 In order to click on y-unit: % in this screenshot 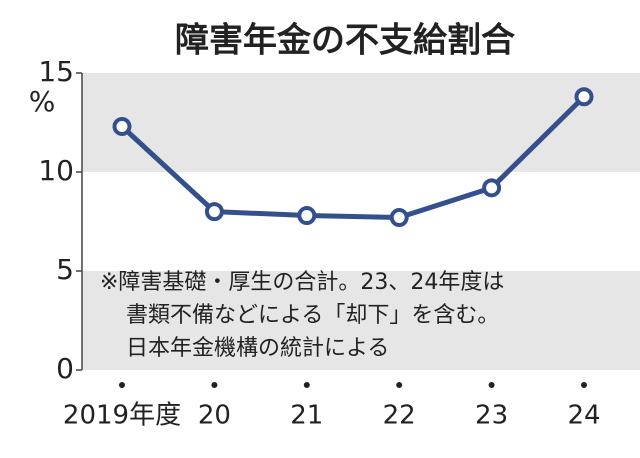, I will do `click(42, 101)`.